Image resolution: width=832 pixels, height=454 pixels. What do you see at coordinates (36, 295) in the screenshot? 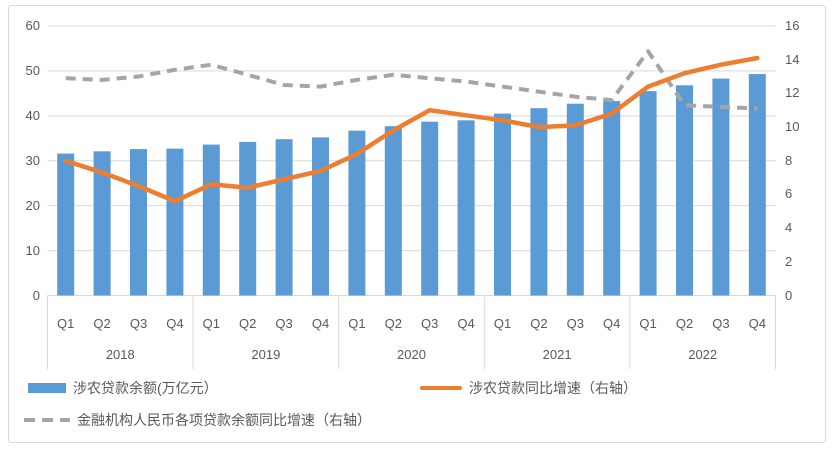
I see `left-axis-tick: 0` at bounding box center [36, 295].